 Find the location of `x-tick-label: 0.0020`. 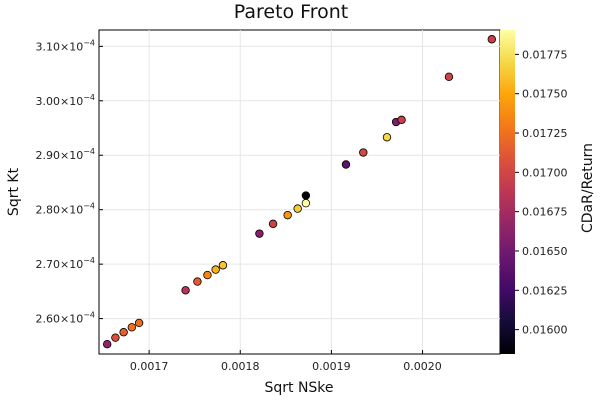

x-tick-label: 0.0020 is located at coordinates (422, 366).